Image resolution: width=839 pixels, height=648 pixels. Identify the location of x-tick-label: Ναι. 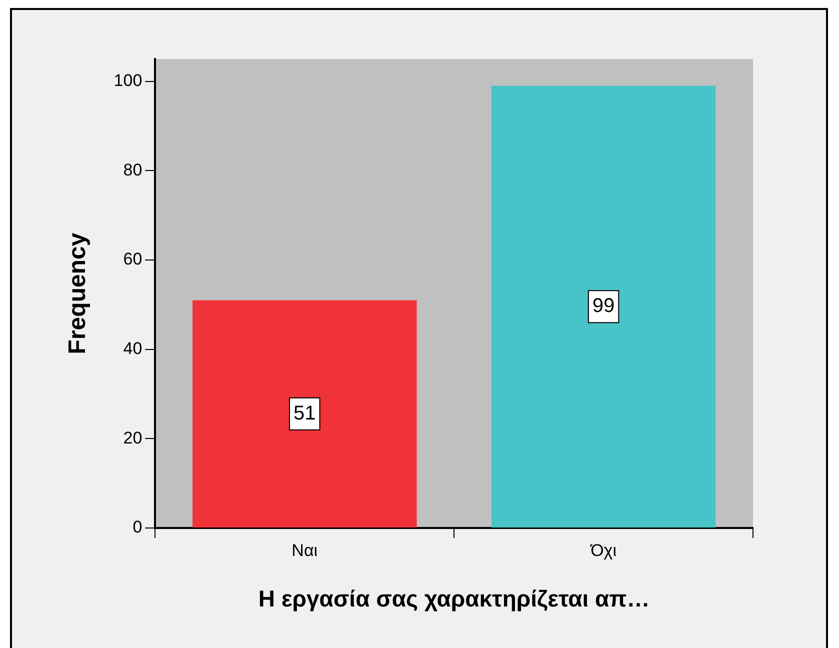
(305, 550).